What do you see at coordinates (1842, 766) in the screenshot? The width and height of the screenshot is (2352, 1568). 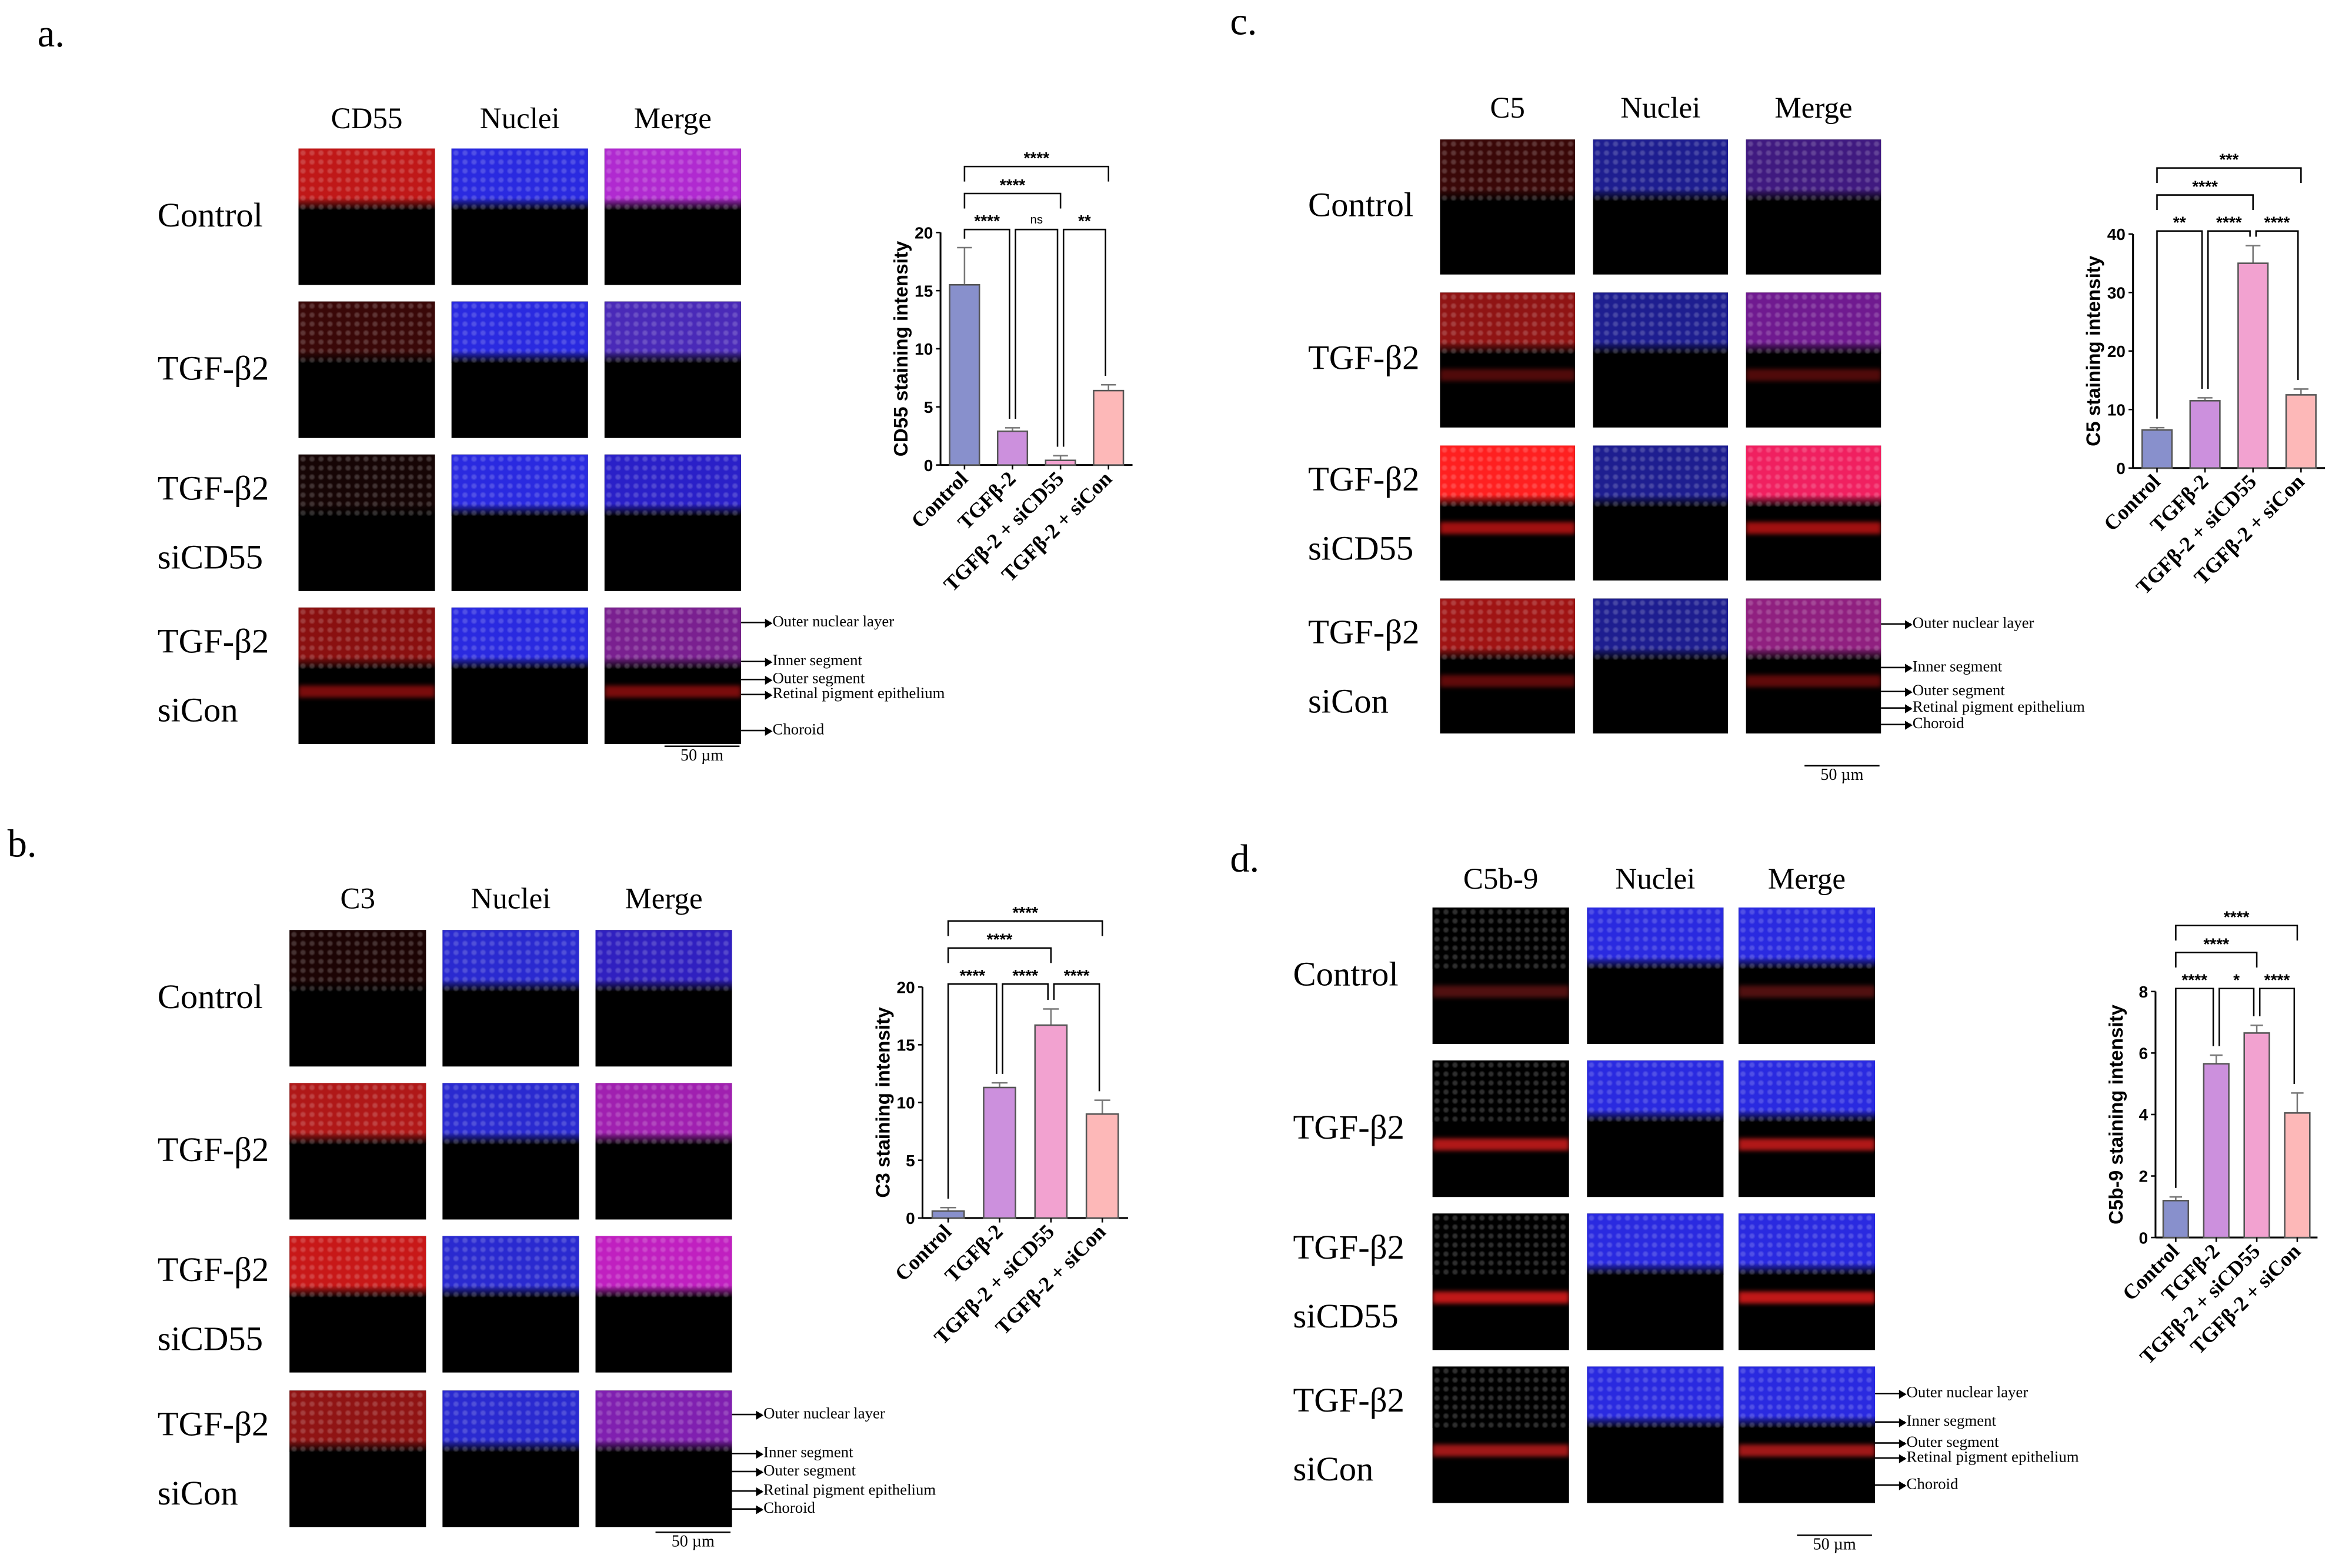 I see `scale-bar` at bounding box center [1842, 766].